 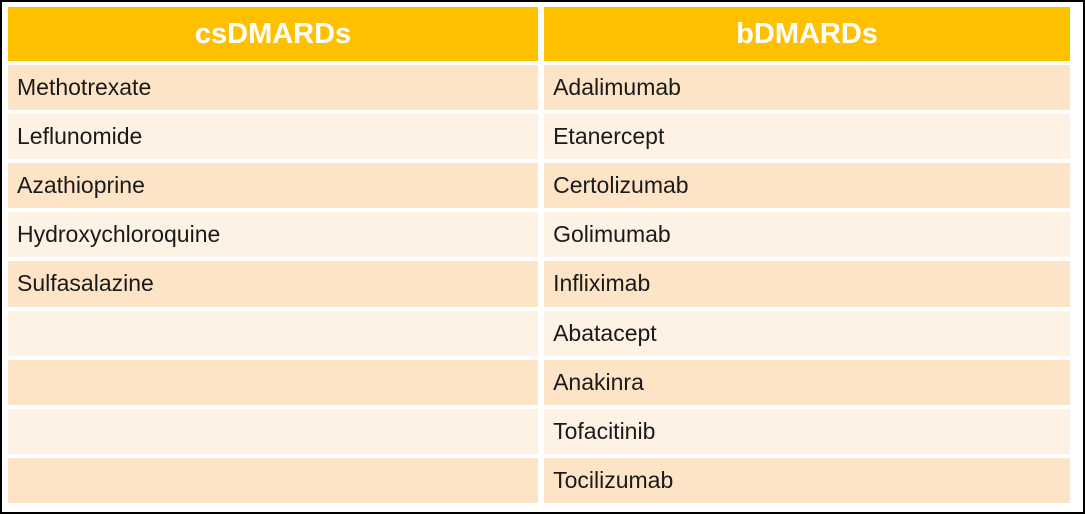 I want to click on table-cell: Anakinra, so click(x=807, y=382).